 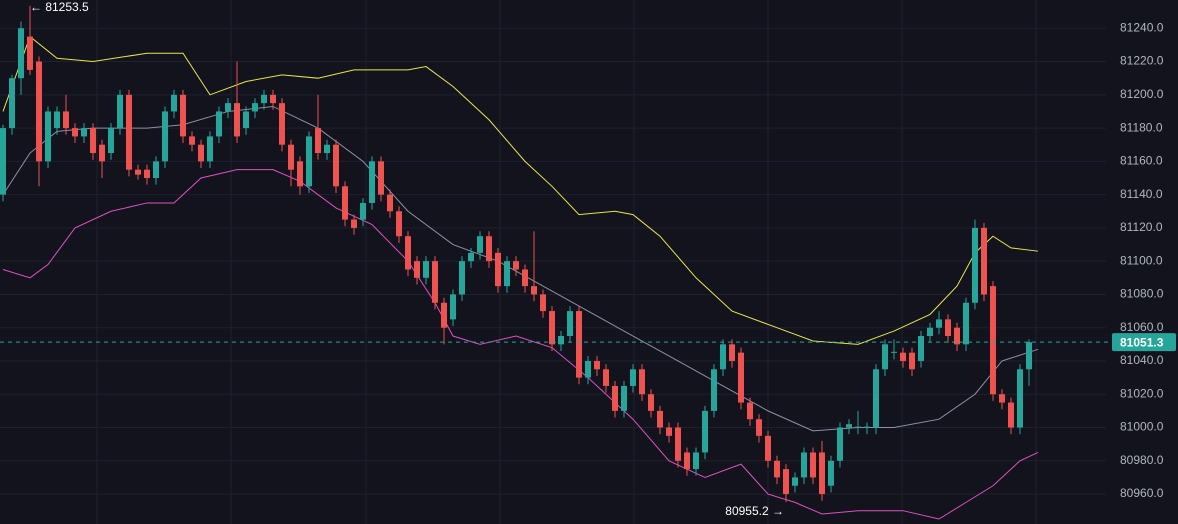 What do you see at coordinates (1142, 393) in the screenshot?
I see `y-tick-label: 81020.0` at bounding box center [1142, 393].